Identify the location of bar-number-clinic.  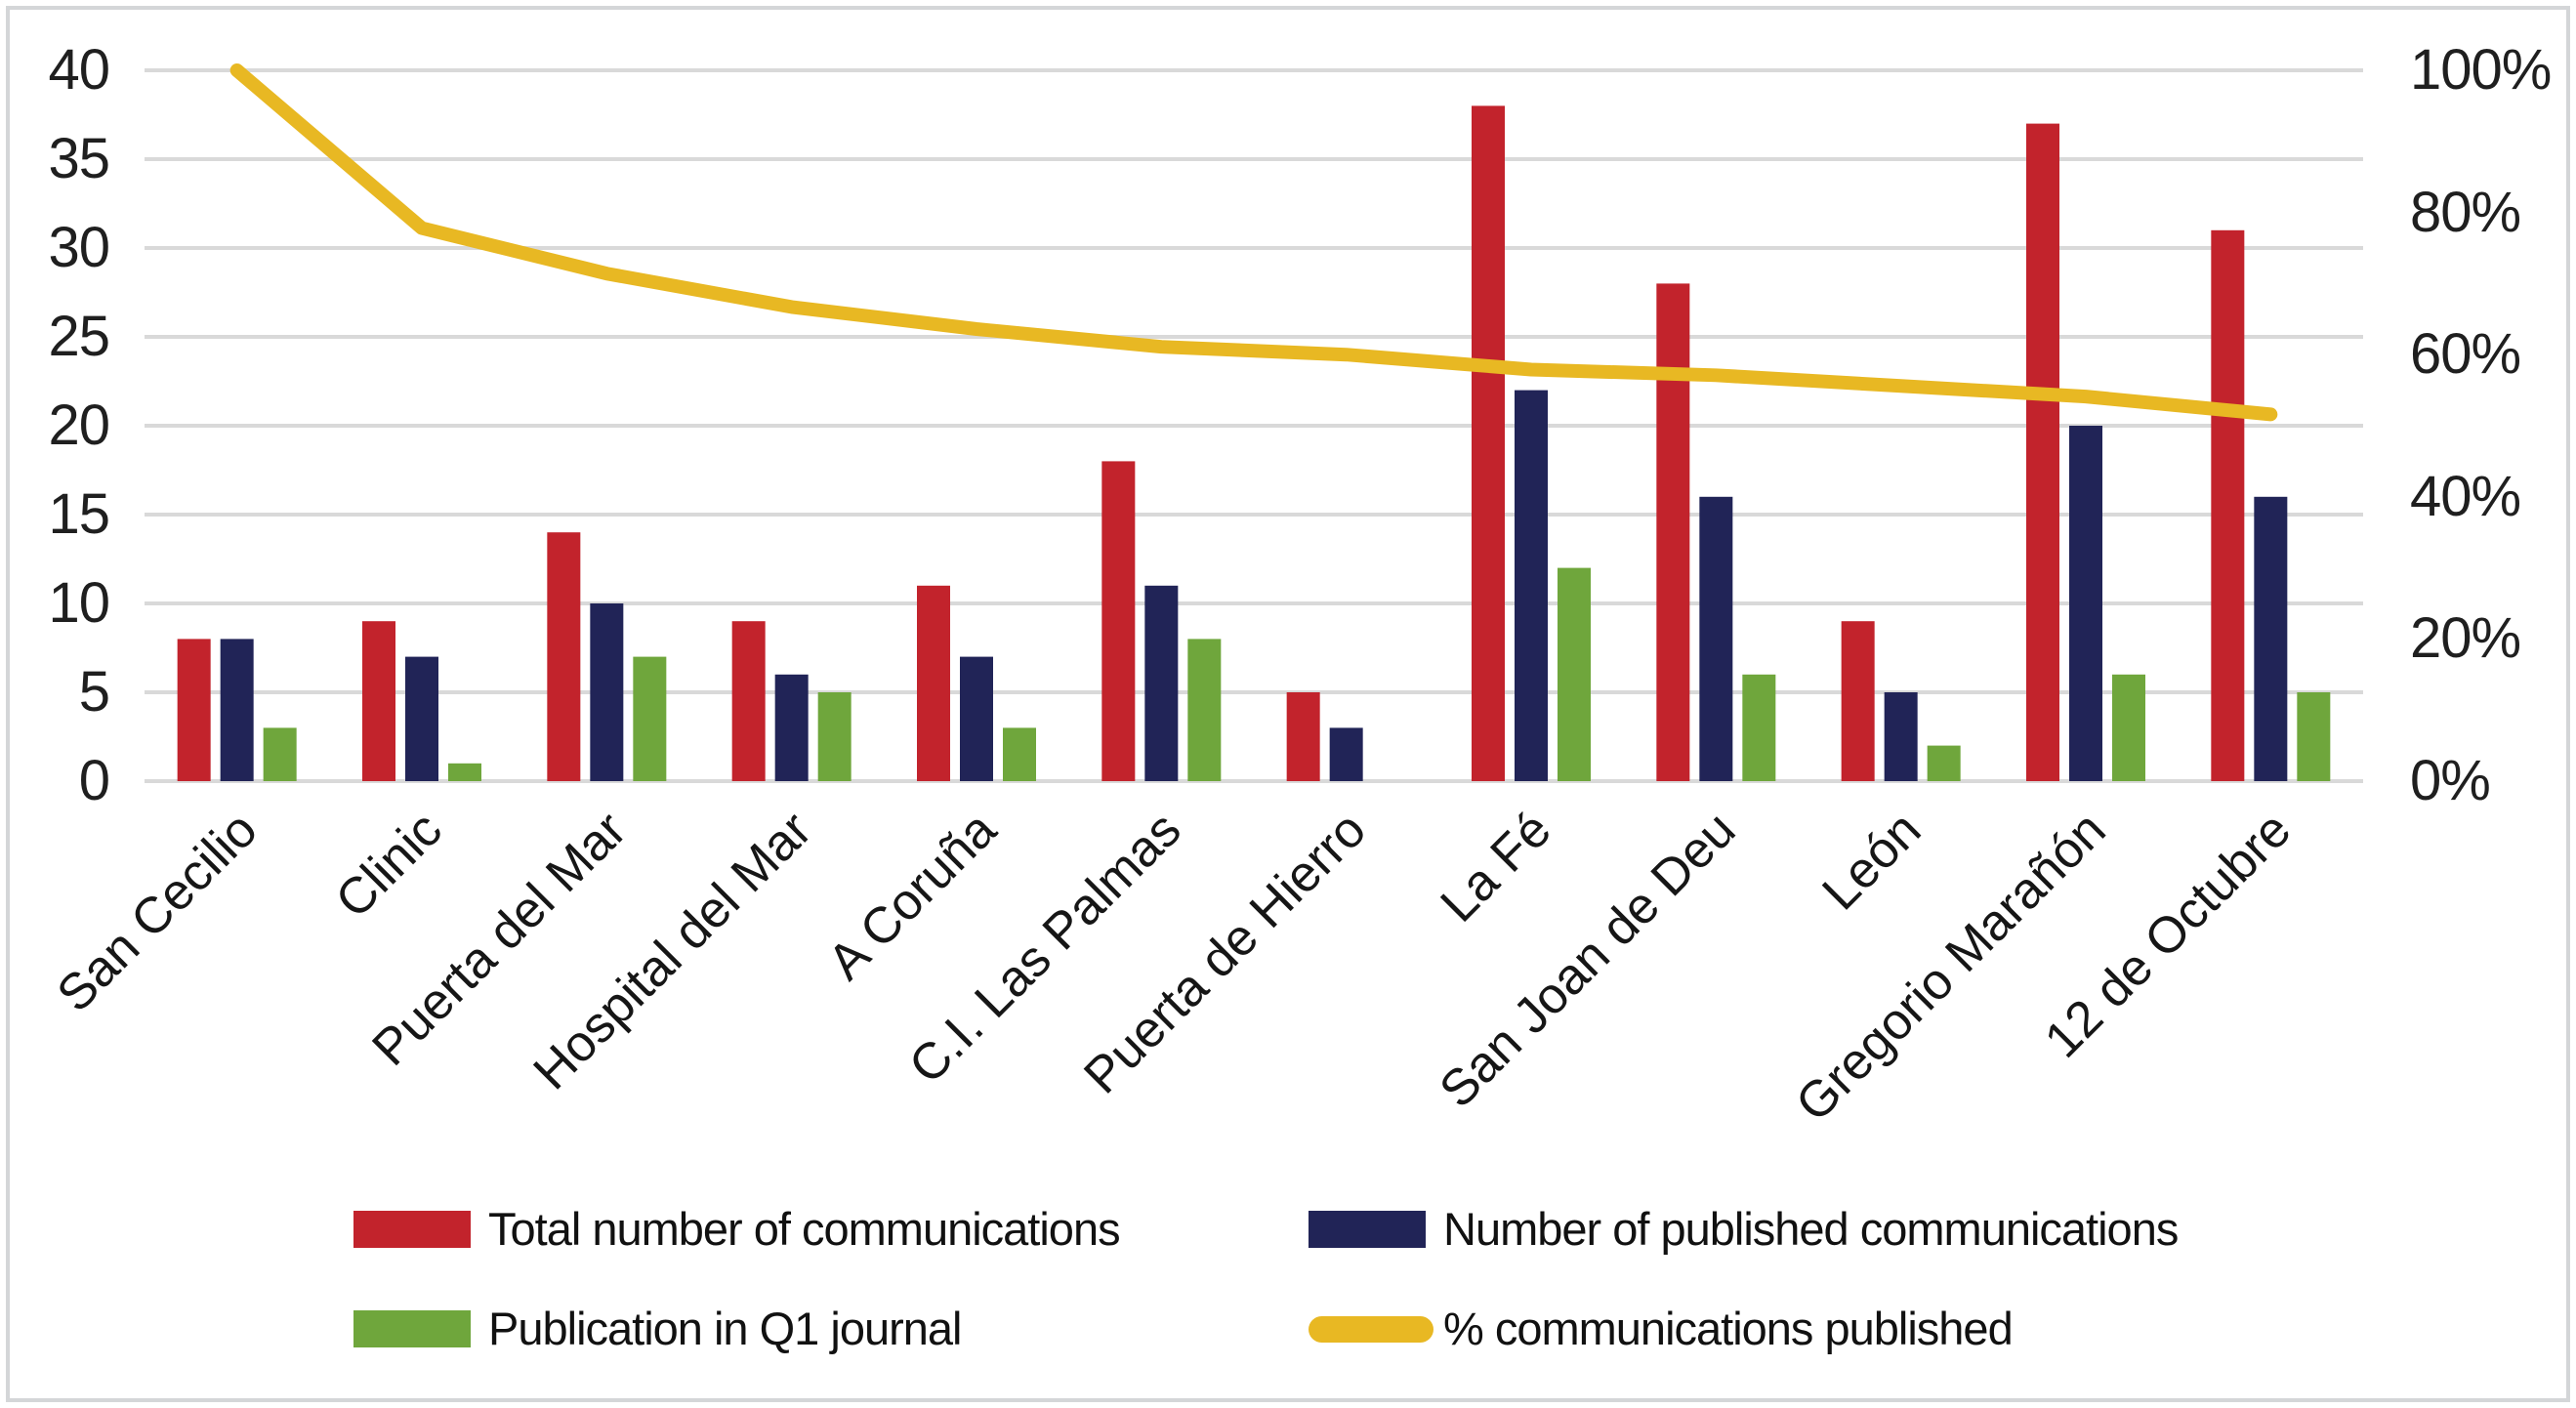
(421, 718).